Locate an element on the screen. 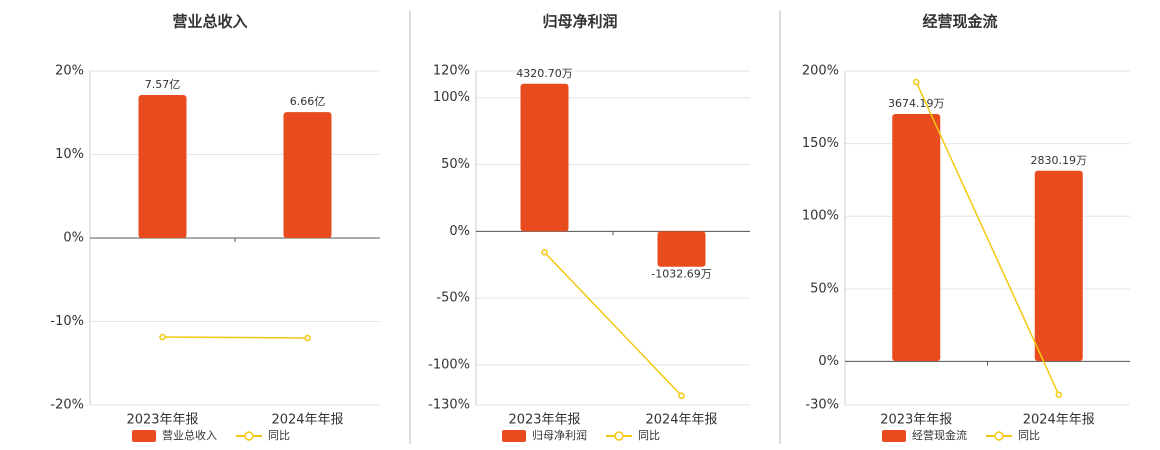 The width and height of the screenshot is (1160, 450). y-tick-label: 20% is located at coordinates (69, 71).